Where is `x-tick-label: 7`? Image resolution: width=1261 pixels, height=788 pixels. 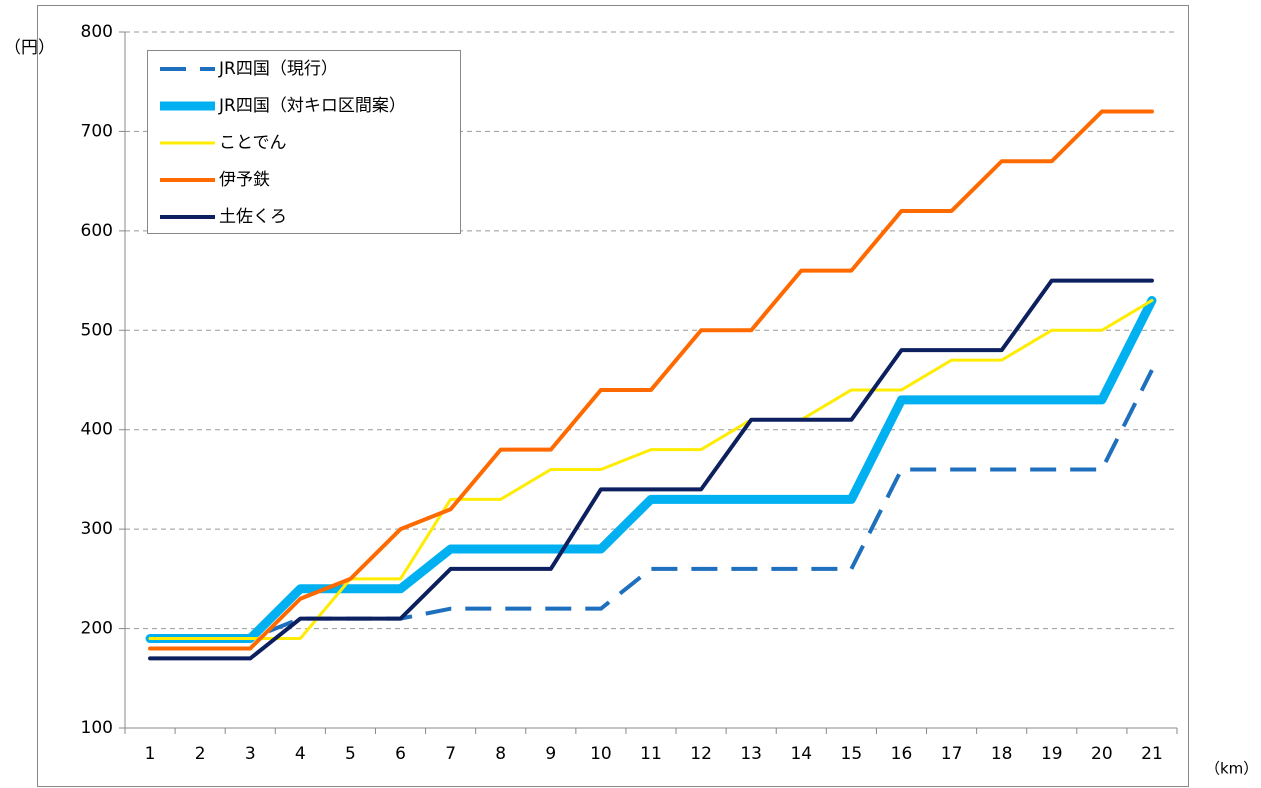 x-tick-label: 7 is located at coordinates (450, 754).